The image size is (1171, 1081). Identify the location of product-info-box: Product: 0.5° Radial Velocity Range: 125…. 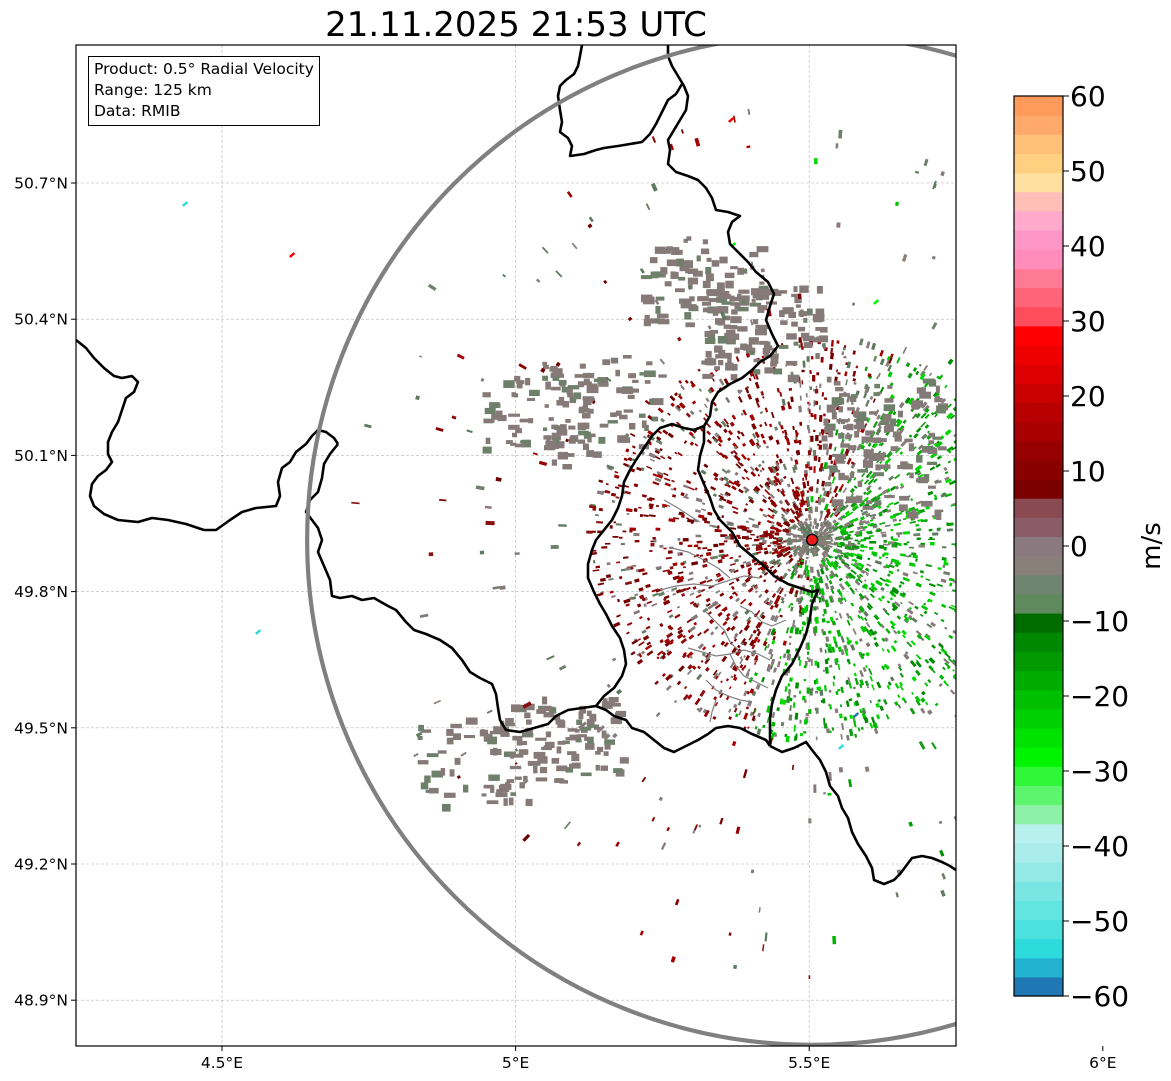
(204, 91).